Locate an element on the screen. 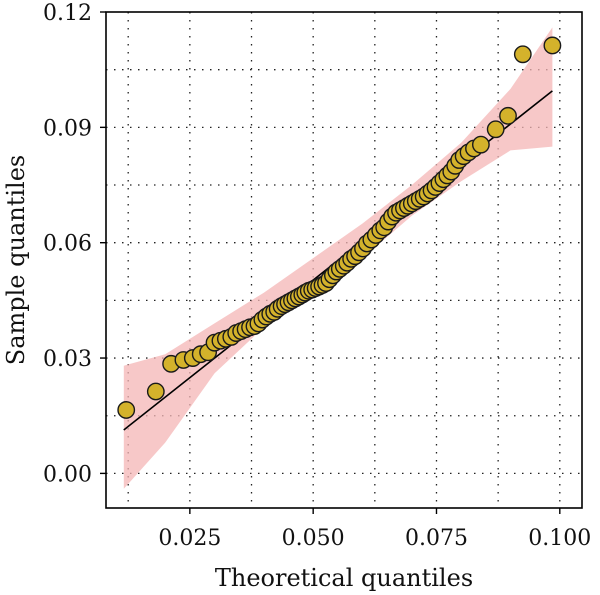 The image size is (600, 595). x-tick-label: 0.025 is located at coordinates (189, 538).